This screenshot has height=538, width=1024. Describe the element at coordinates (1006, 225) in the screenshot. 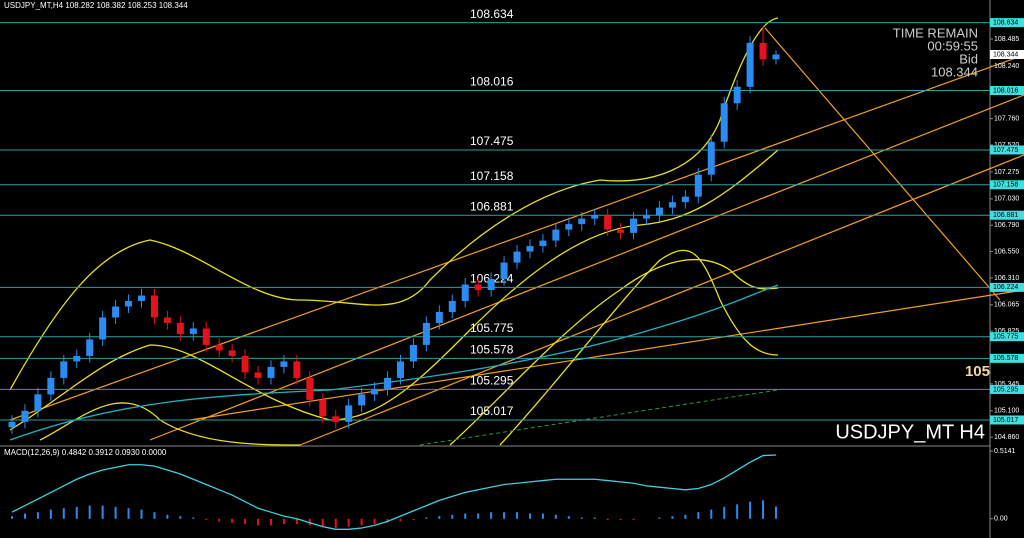

I see `y-tick-label: 106.790` at that location.